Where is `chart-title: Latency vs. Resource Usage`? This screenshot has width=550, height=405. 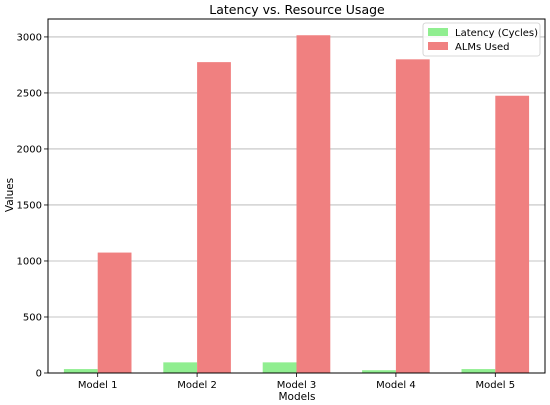
chart-title: Latency vs. Resource Usage is located at coordinates (297, 9).